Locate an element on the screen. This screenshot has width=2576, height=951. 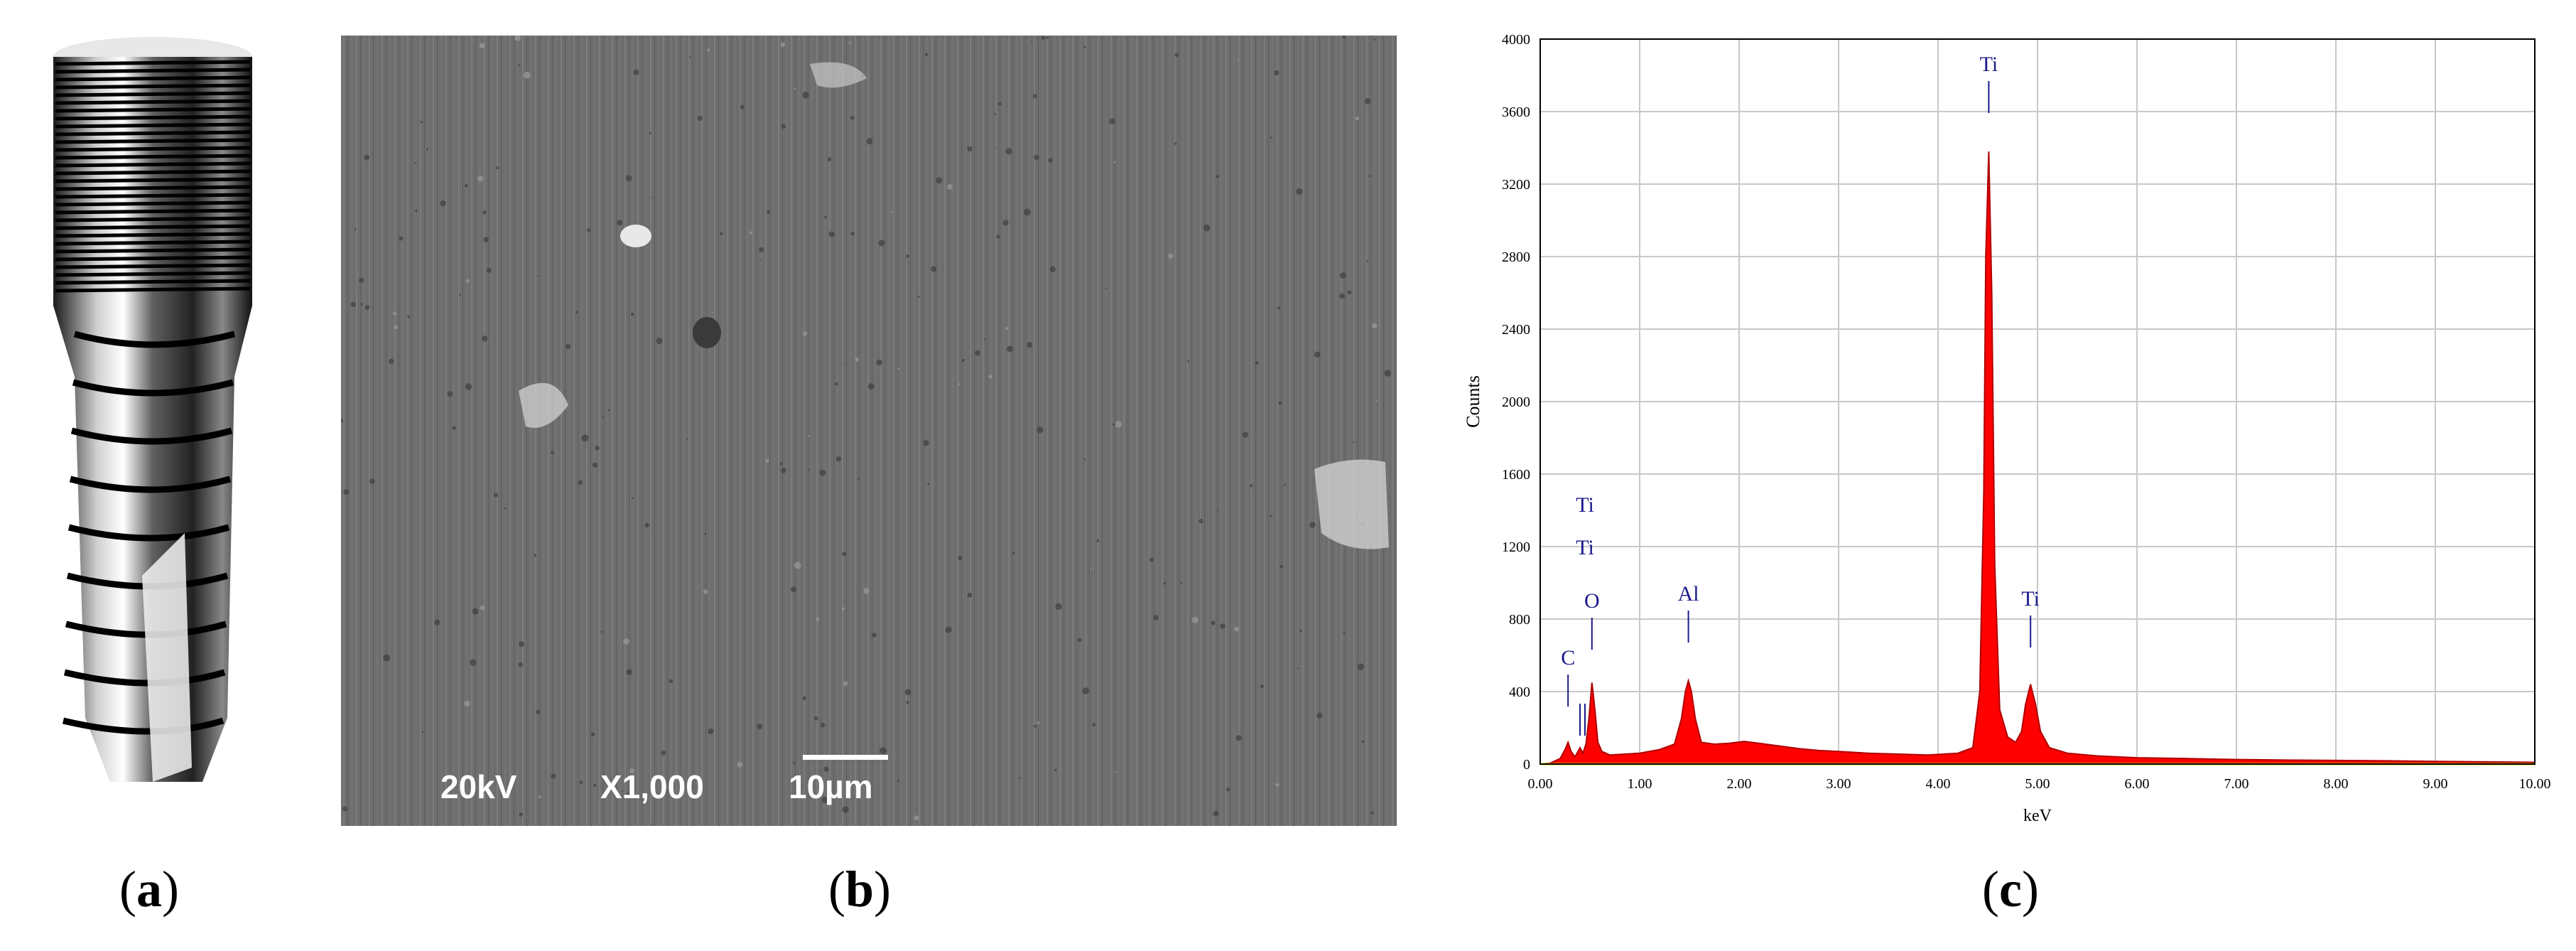
y-tick-label: 3600 is located at coordinates (1516, 112).